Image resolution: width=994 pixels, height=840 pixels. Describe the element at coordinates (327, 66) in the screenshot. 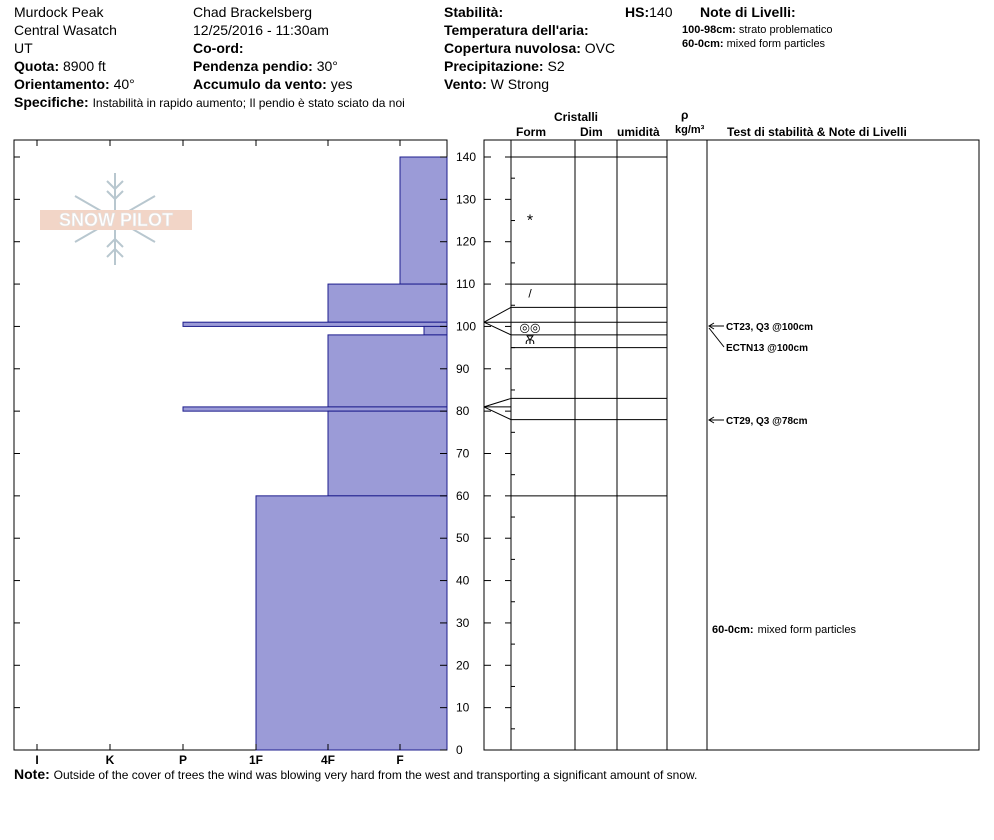

I see `slope-value: 30°` at that location.